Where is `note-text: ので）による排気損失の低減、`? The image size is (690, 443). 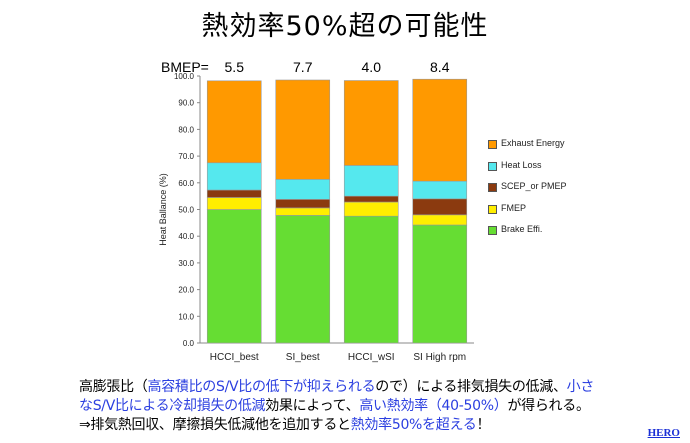 note-text: ので）による排気損失の低減、 is located at coordinates (471, 387).